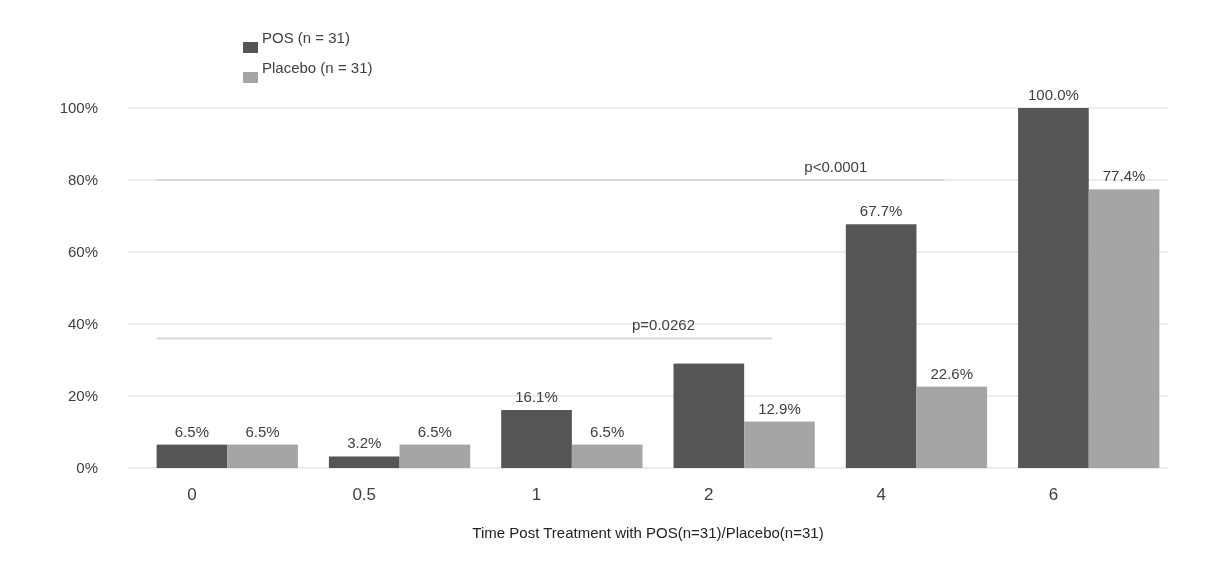 The height and width of the screenshot is (571, 1206). Describe the element at coordinates (82, 324) in the screenshot. I see `y-tick-label: 40%` at that location.